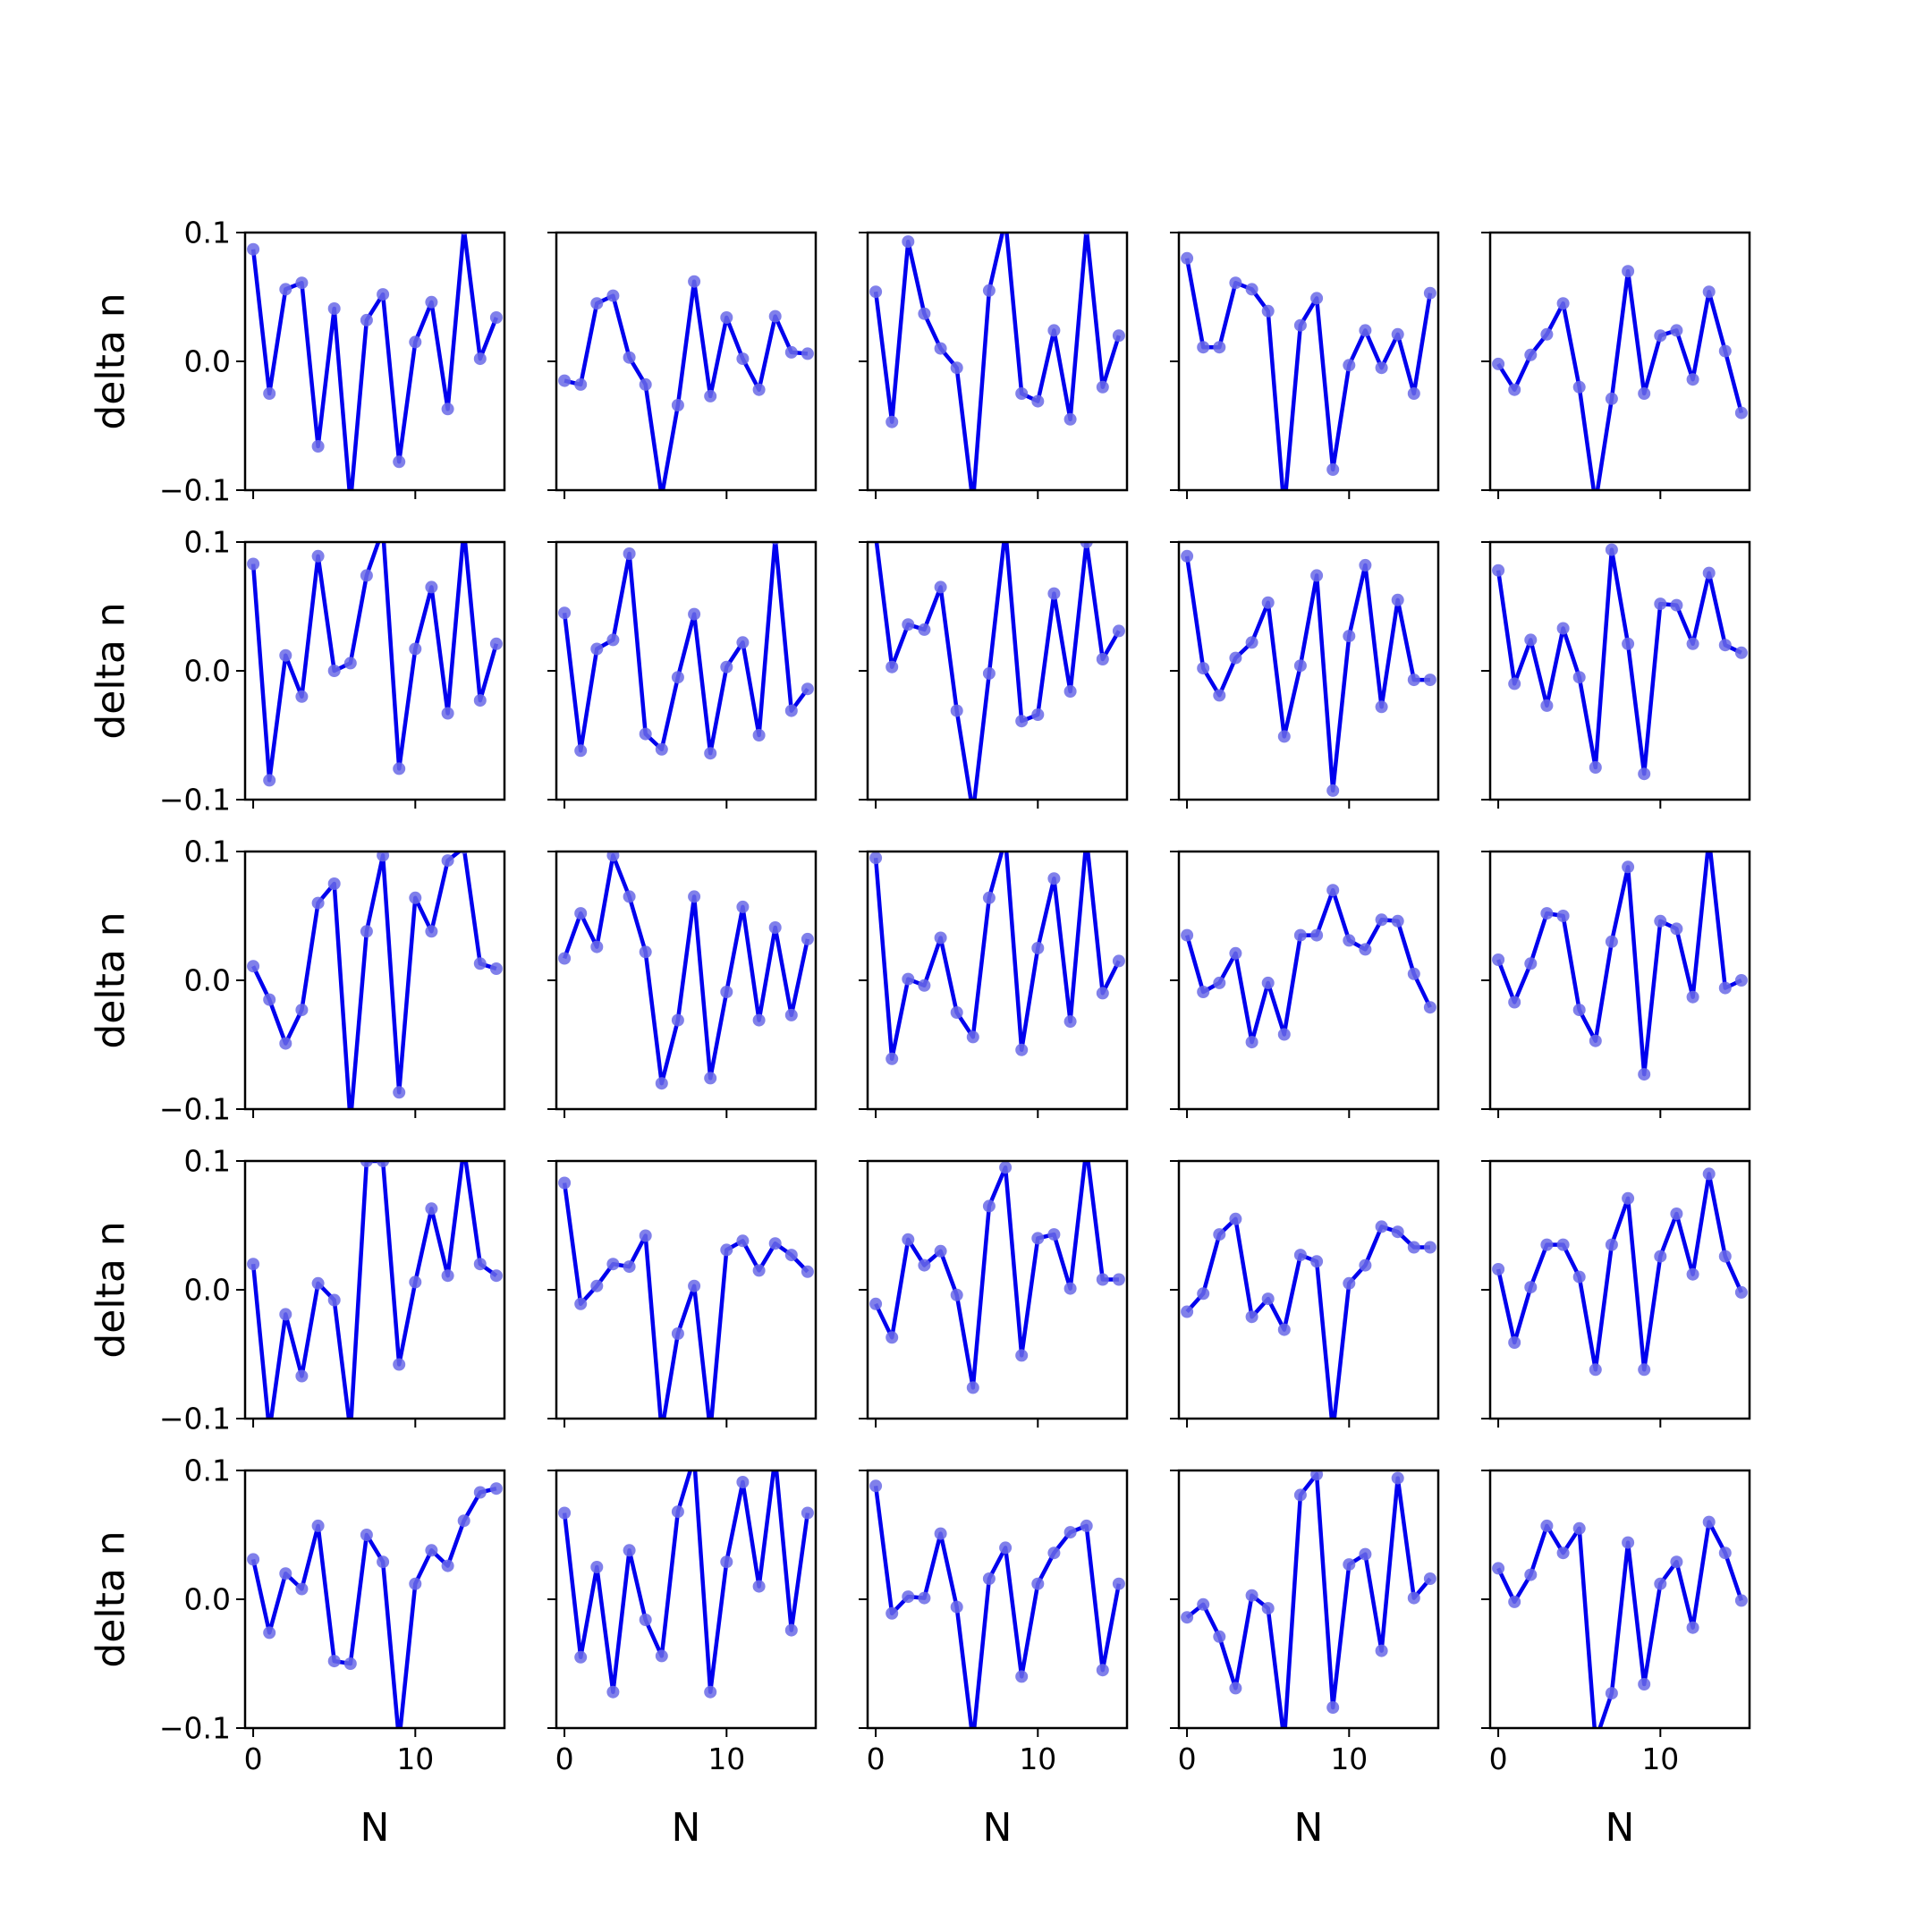 Image resolution: width=1932 pixels, height=1932 pixels. Describe the element at coordinates (207, 1599) in the screenshot. I see `y-tick-label: 0.0` at that location.